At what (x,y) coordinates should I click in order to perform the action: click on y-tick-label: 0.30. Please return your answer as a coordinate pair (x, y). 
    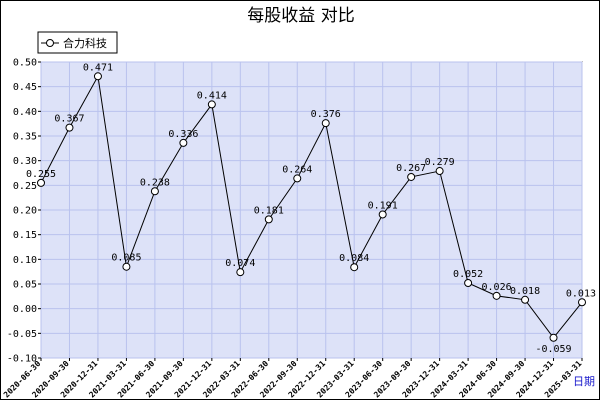
    Looking at the image, I should click on (25, 161).